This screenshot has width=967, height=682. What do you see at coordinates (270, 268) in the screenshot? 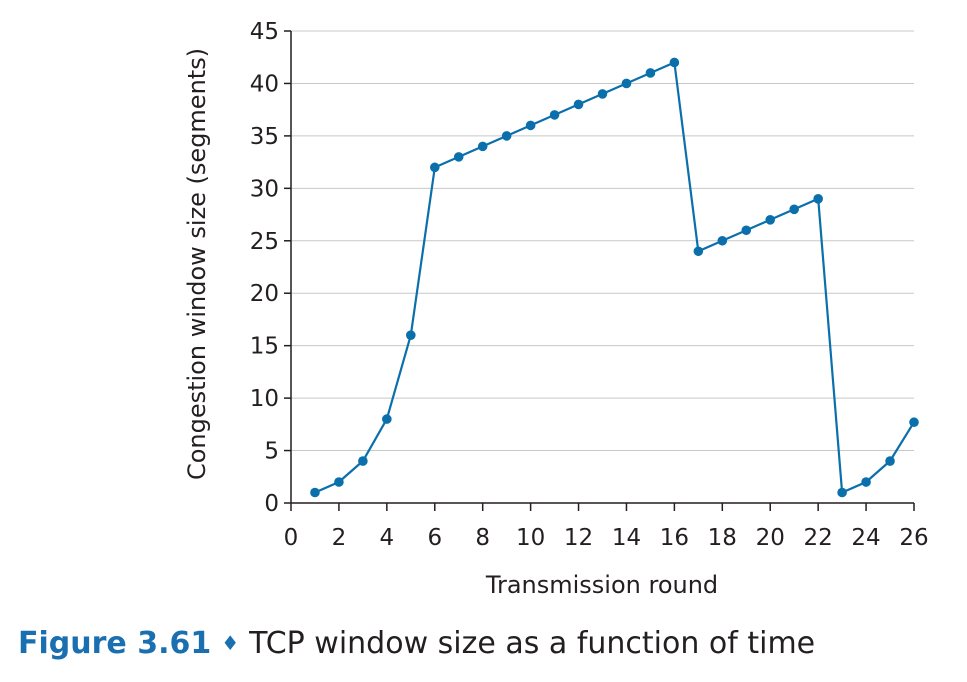
I see `y-axis-ticks: 0 5 10 15 20 25 30 35 40 45` at bounding box center [270, 268].